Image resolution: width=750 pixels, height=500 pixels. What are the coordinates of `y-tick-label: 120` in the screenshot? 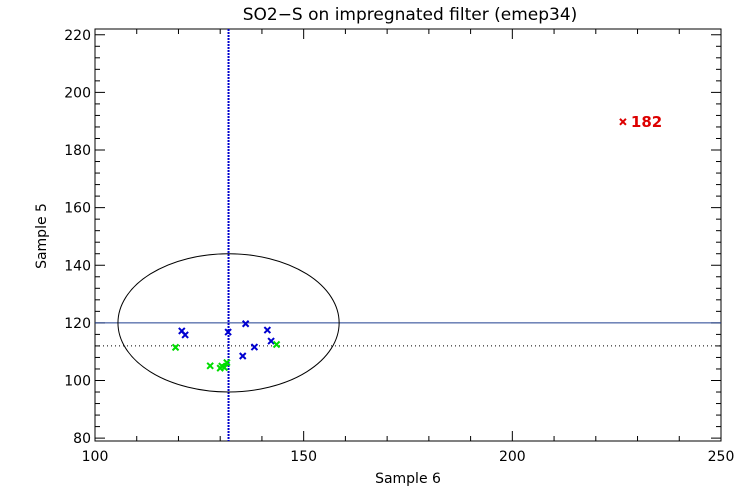 It's located at (77, 324).